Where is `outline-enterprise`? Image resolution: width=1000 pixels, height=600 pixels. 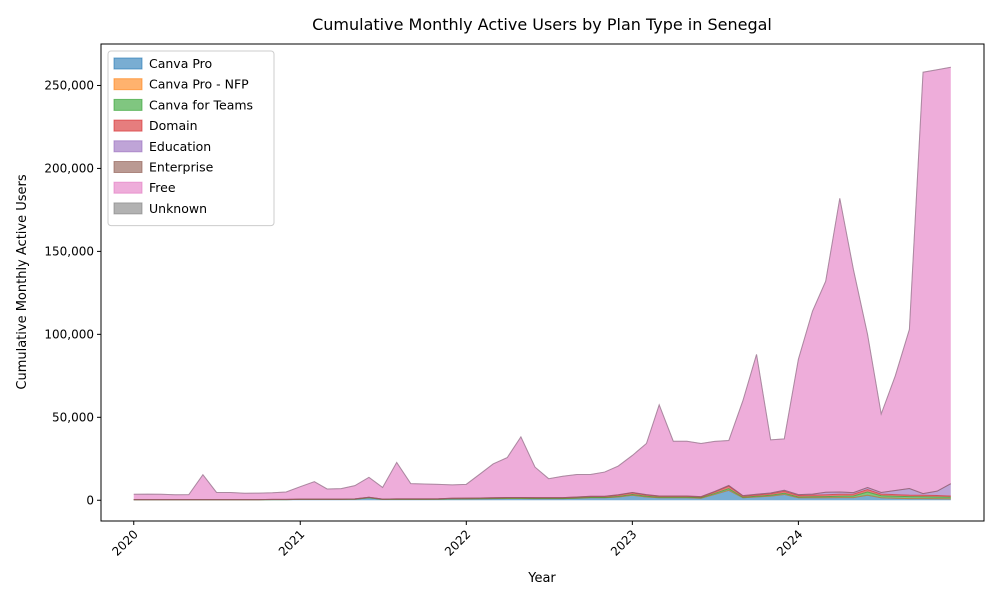 outline-enterprise is located at coordinates (542, 492).